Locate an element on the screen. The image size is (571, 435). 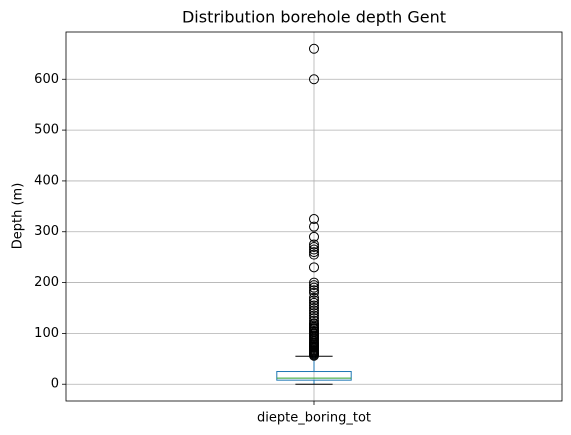
y-tick-label: 600 is located at coordinates (46, 79).